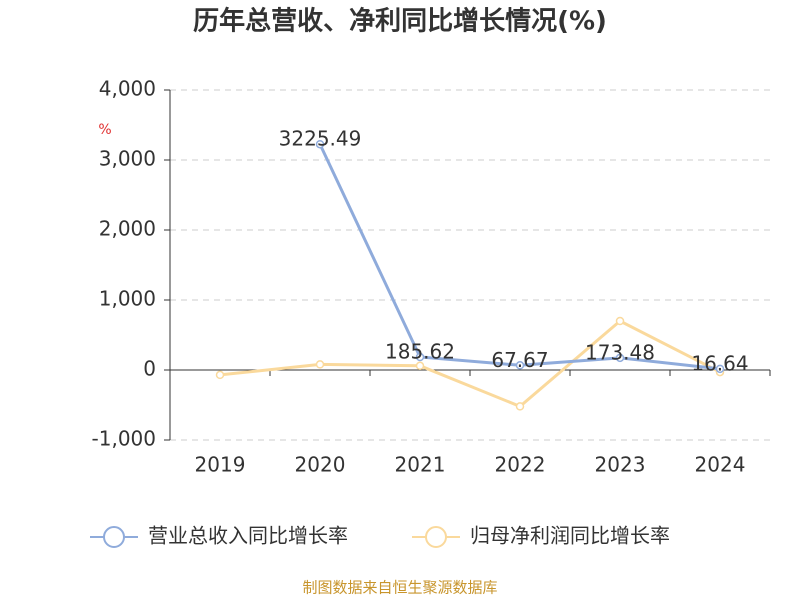  I want to click on y-tick-label: 3,000, so click(127, 159).